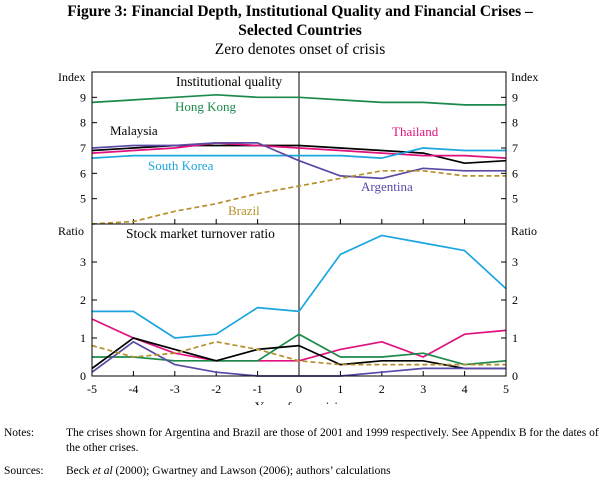  Describe the element at coordinates (19, 433) in the screenshot. I see `notes-label: Notes:` at that location.